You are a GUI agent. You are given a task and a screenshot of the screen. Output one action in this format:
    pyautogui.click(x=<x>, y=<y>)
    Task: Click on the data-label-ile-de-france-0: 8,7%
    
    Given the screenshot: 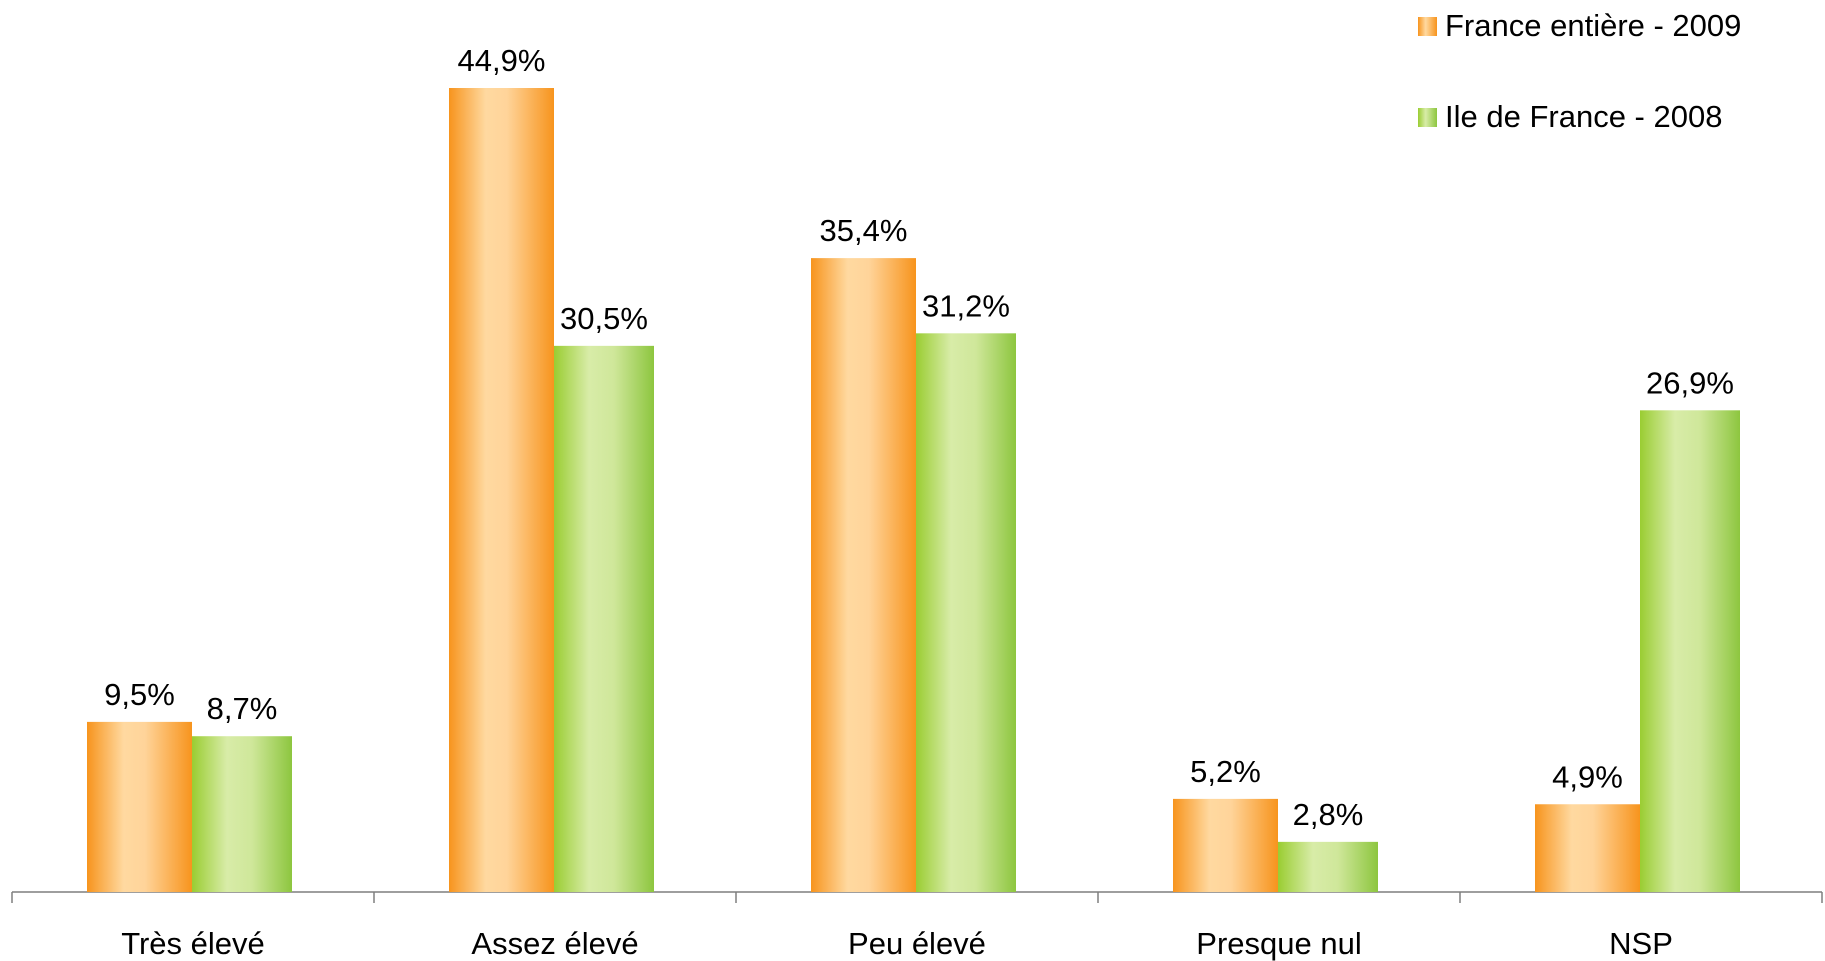 What is the action you would take?
    pyautogui.click(x=242, y=708)
    